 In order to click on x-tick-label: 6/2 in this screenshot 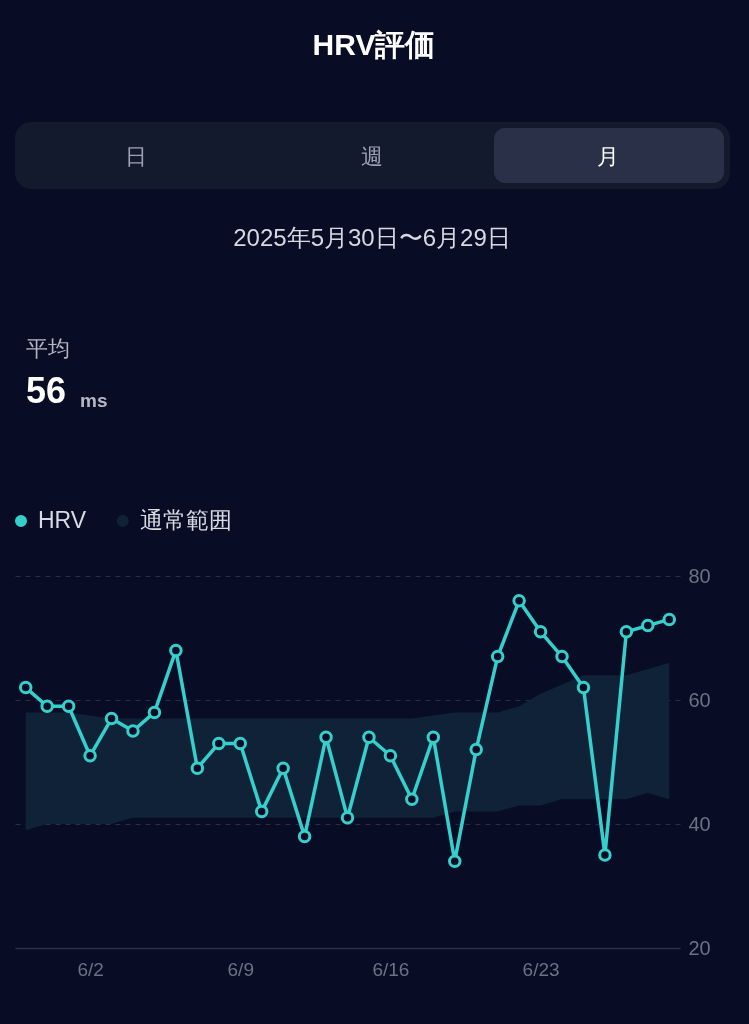, I will do `click(90, 969)`.